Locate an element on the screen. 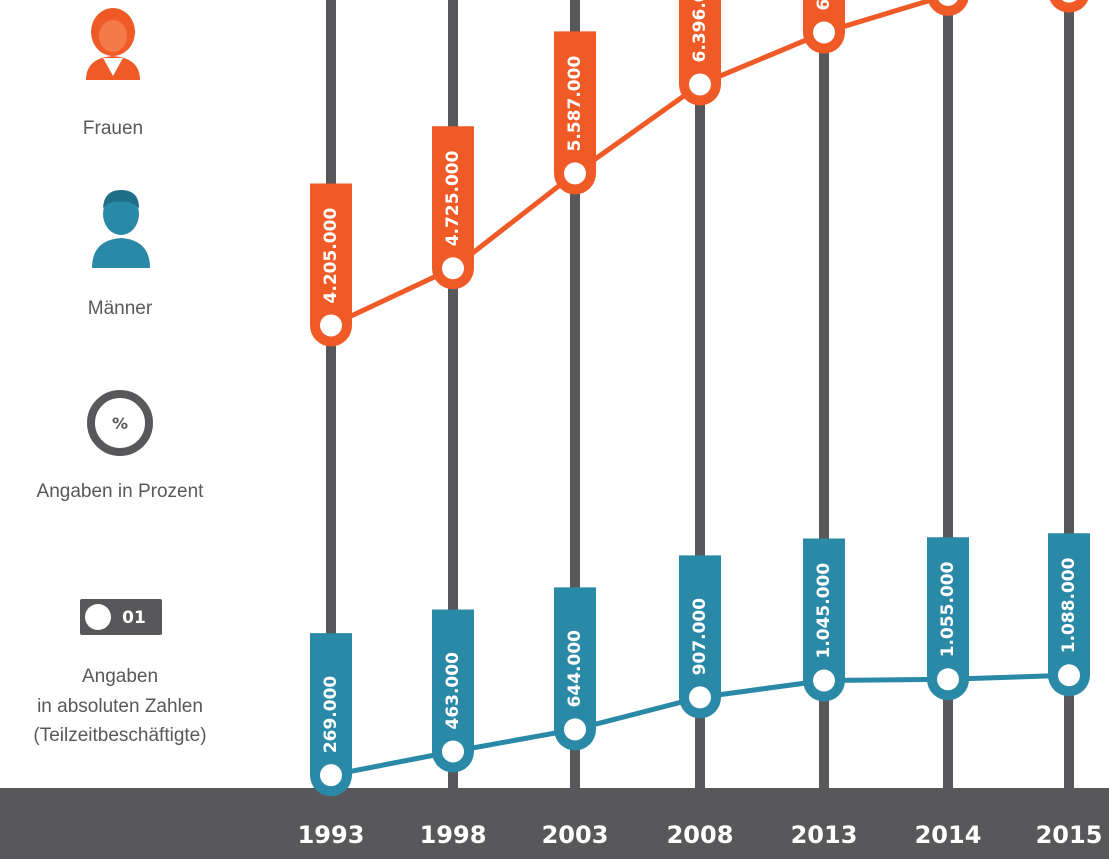 The height and width of the screenshot is (859, 1109). data-label: 6.868.000 is located at coordinates (824, 5).